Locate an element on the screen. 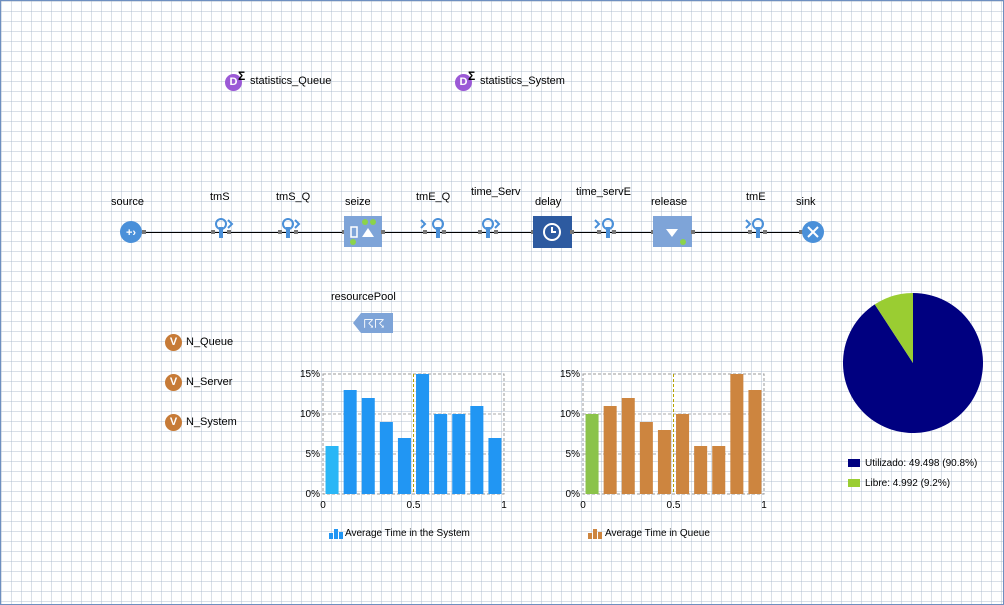 Image resolution: width=1004 pixels, height=605 pixels. flow-connector-line is located at coordinates (477, 232).